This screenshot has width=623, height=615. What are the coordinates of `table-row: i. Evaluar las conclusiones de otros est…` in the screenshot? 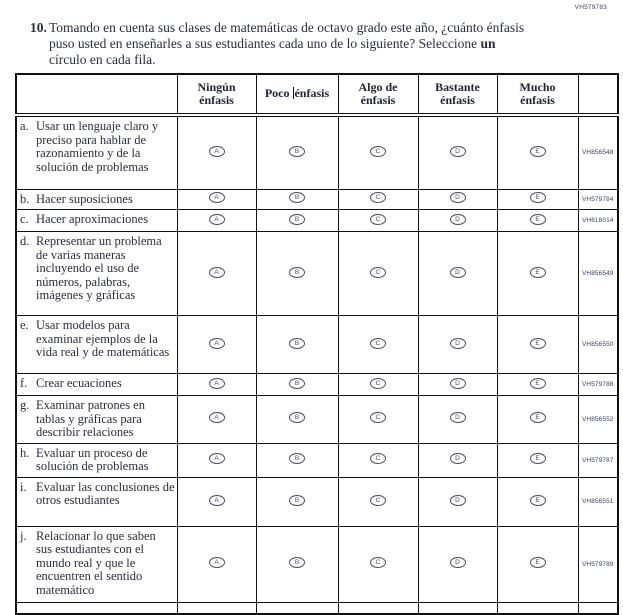 It's located at (317, 501).